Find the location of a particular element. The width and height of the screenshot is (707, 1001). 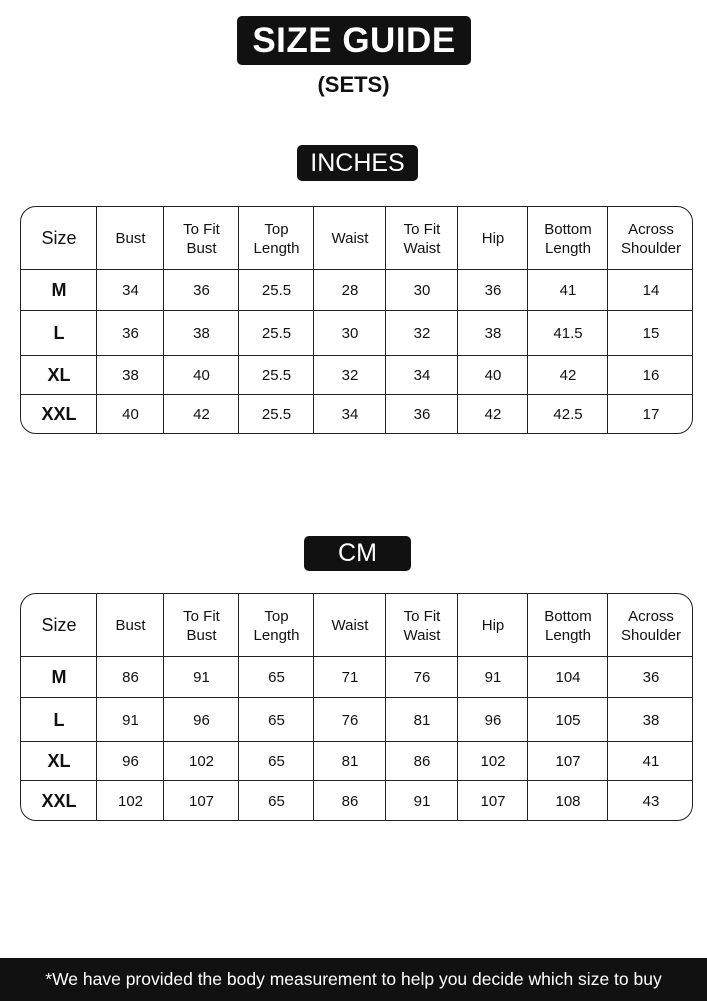

size-label: M is located at coordinates (59, 290).